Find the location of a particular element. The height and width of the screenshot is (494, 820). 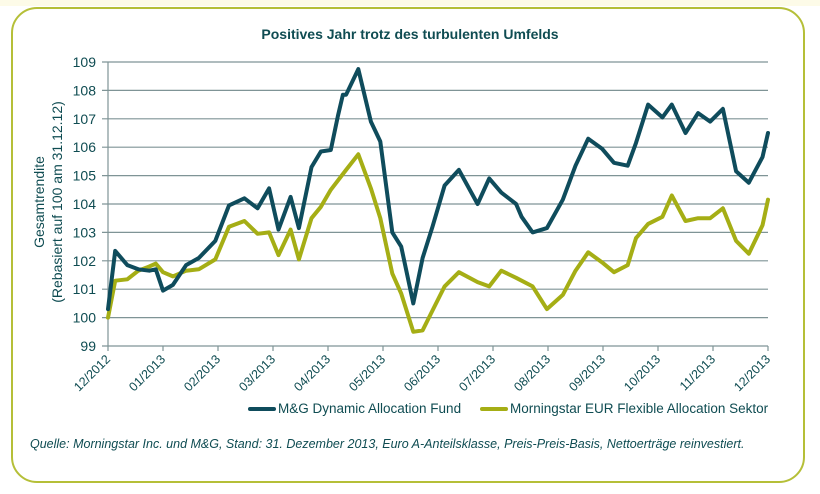

y-axis-label-line: (Rebasiert auf 100 am 31.12.12) is located at coordinates (57, 202).